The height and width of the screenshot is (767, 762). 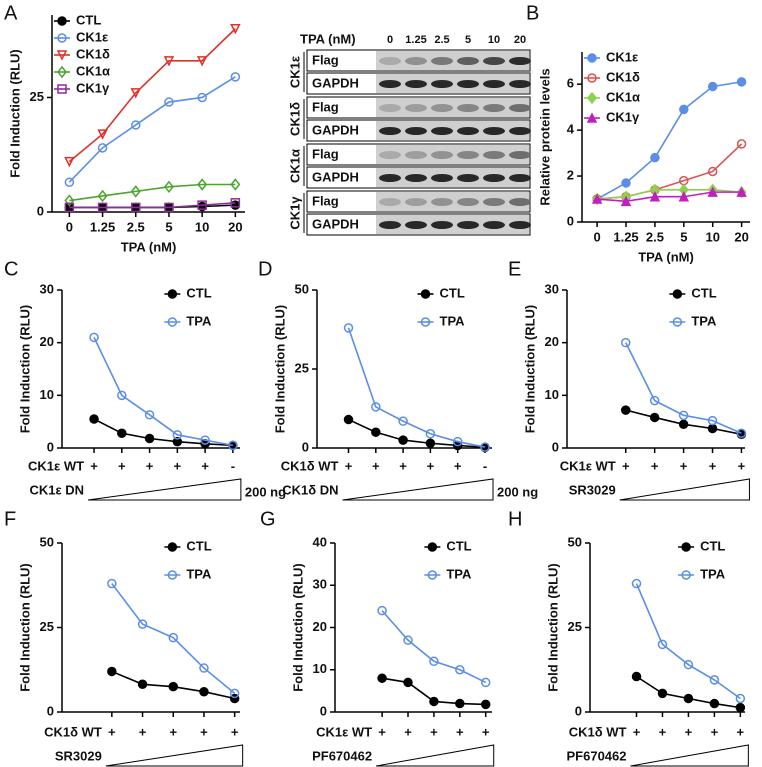 What do you see at coordinates (56, 489) in the screenshot?
I see `row-label: CK1ε DN` at bounding box center [56, 489].